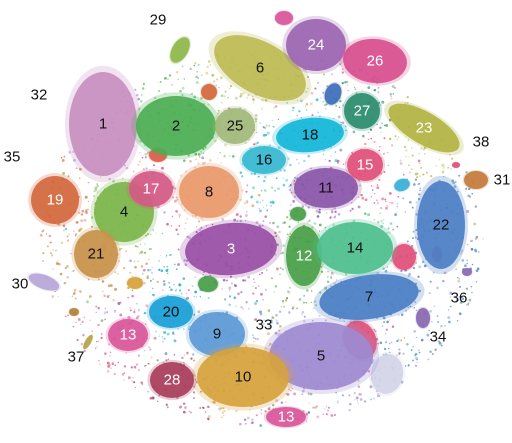 The image size is (512, 443). What do you see at coordinates (264, 325) in the screenshot?
I see `cluster-label-33: 33` at bounding box center [264, 325].